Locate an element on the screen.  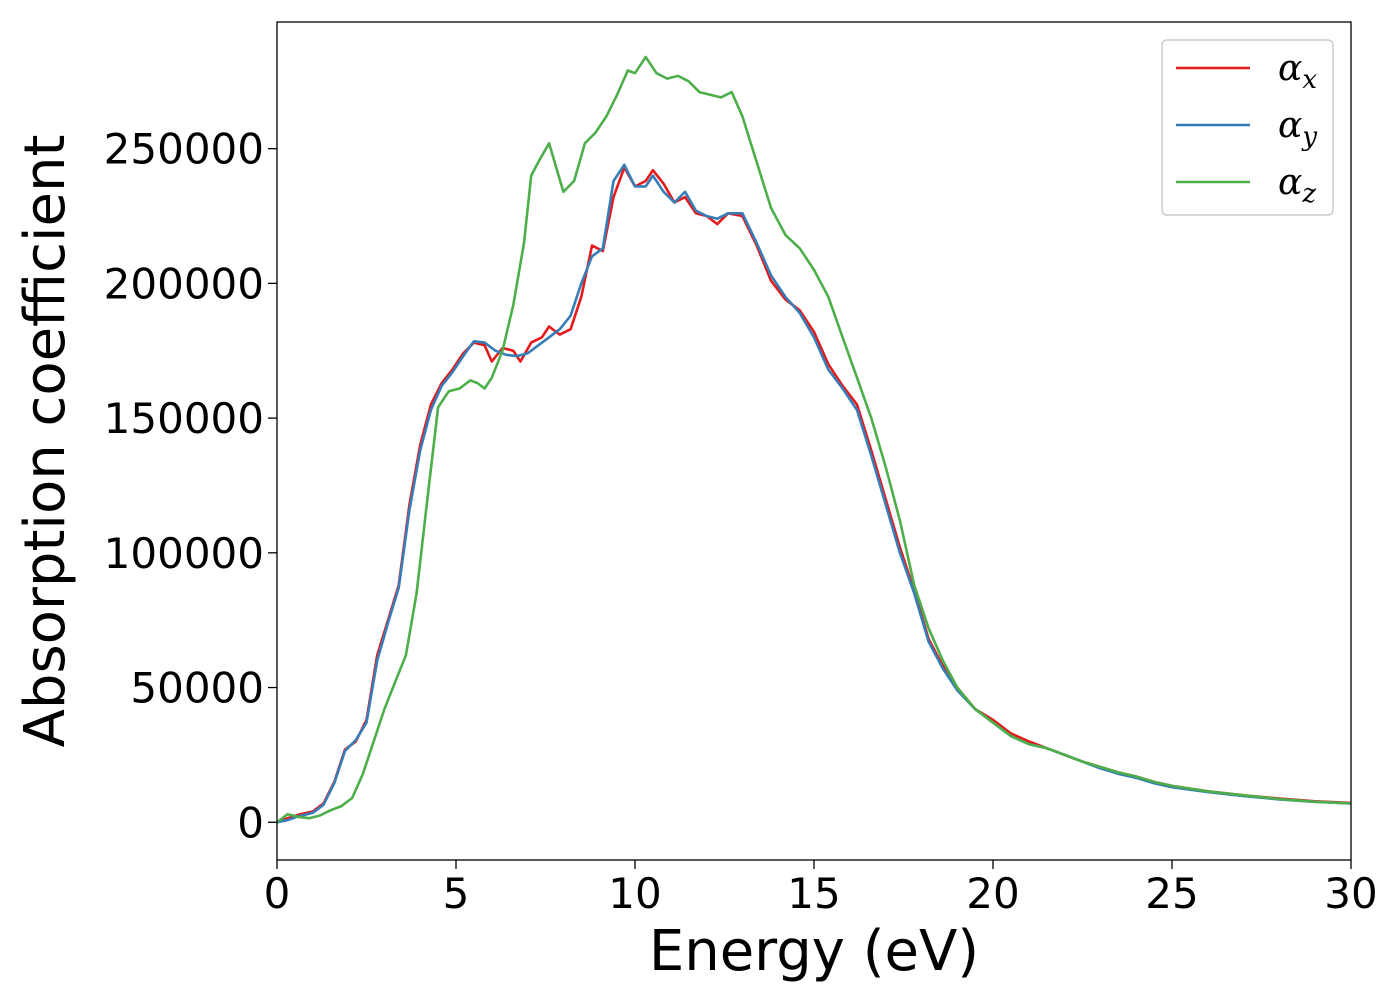
x-axis-title: Energy (eV) is located at coordinates (814, 951).